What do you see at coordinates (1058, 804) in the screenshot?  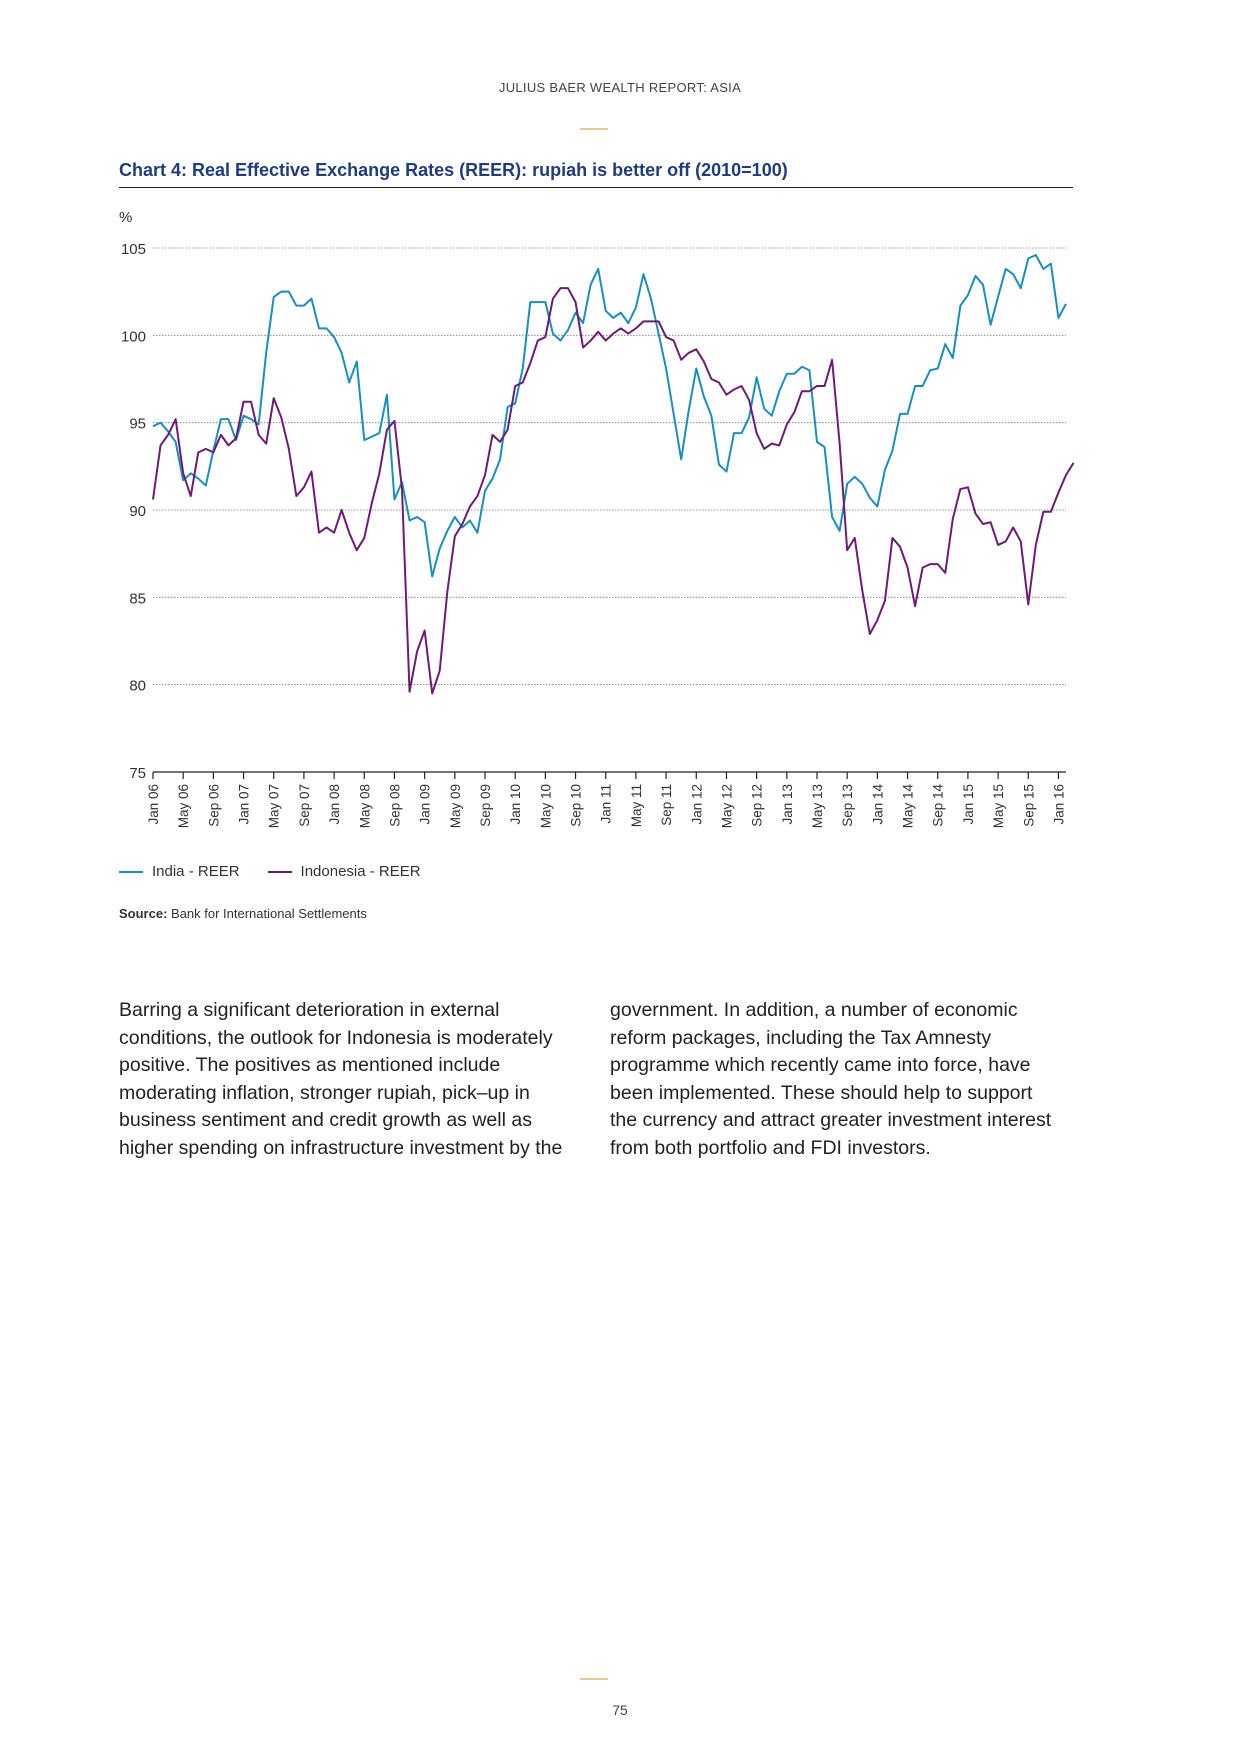 I see `x-tick-label: Jan 16` at bounding box center [1058, 804].